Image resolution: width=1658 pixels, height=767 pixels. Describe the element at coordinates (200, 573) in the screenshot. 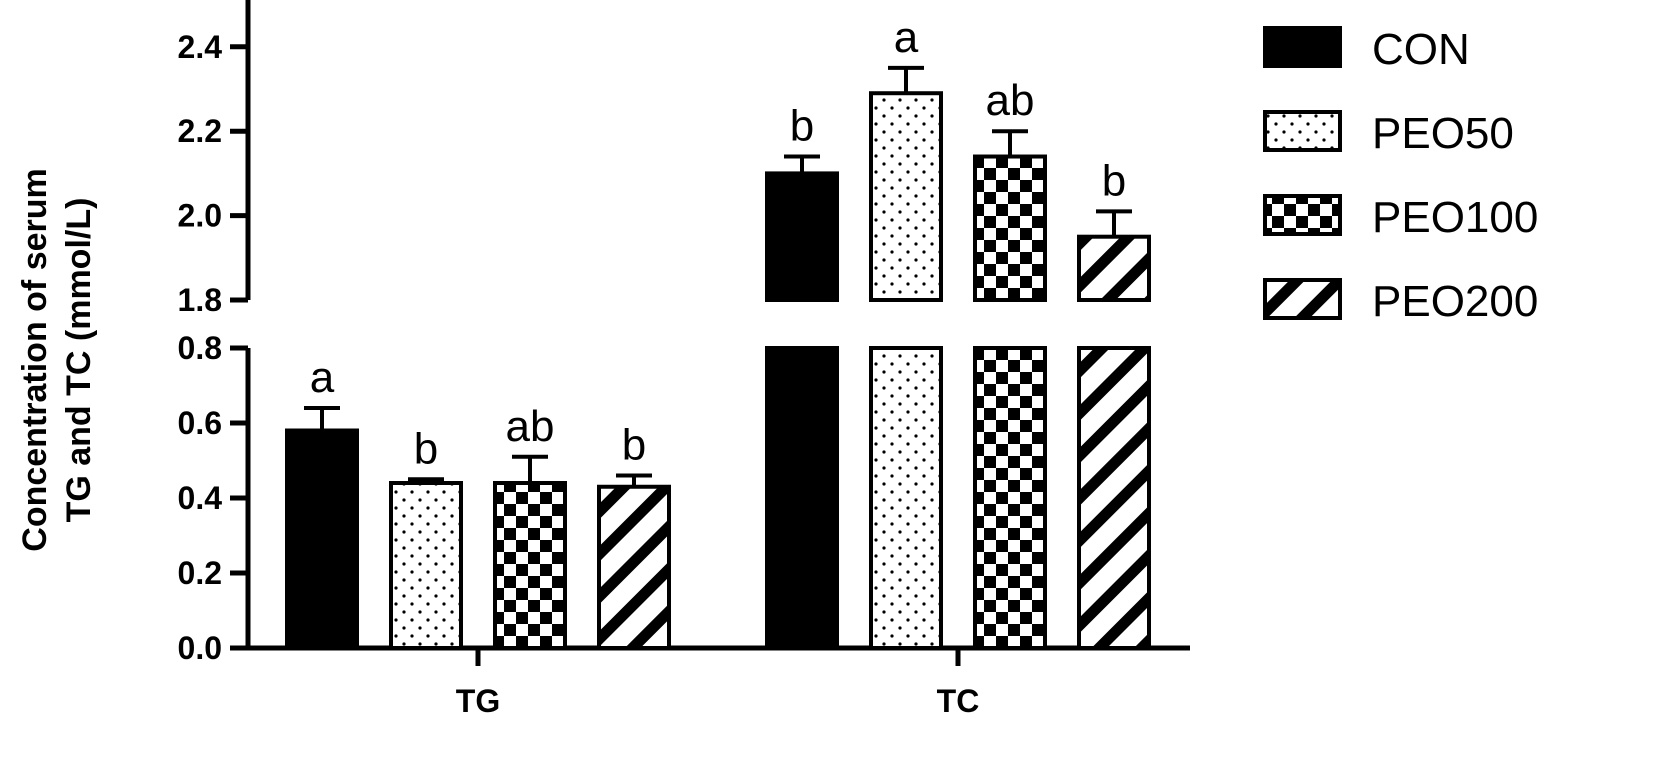

I see `y-tick-label: 0.2` at that location.